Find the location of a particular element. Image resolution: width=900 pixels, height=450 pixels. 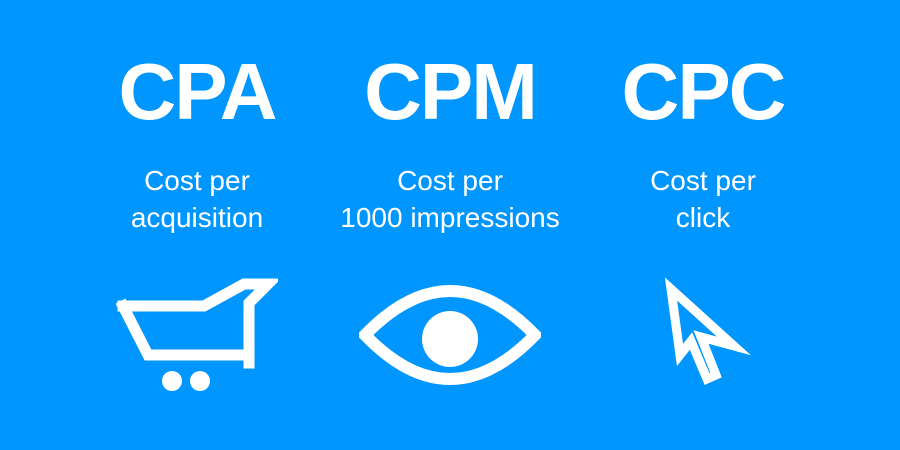

icon-slot-cpc is located at coordinates (703, 335).